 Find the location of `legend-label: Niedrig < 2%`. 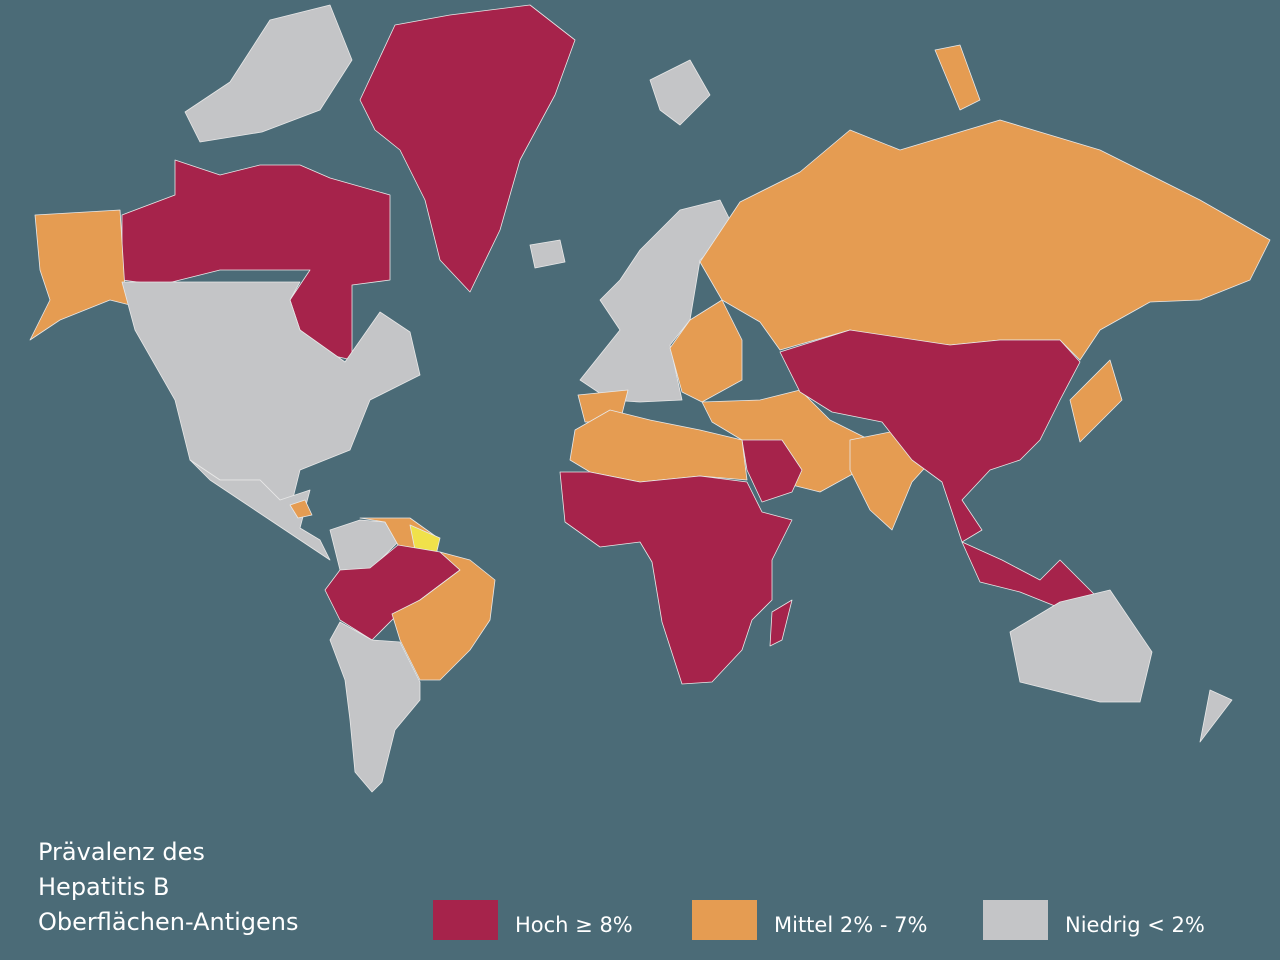

legend-label: Niedrig < 2% is located at coordinates (1135, 925).